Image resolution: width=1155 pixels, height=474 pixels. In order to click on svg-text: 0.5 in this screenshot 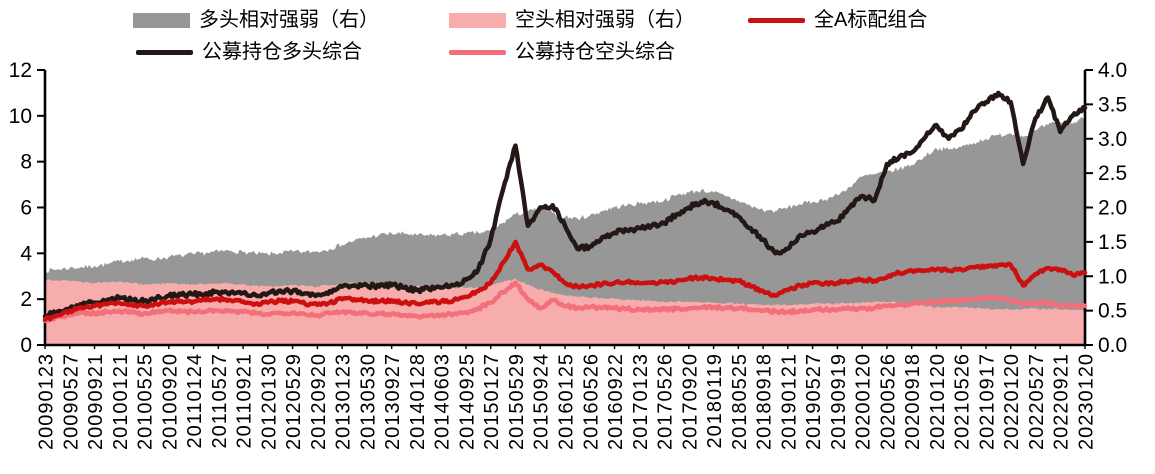, I will do `click(1112, 311)`.